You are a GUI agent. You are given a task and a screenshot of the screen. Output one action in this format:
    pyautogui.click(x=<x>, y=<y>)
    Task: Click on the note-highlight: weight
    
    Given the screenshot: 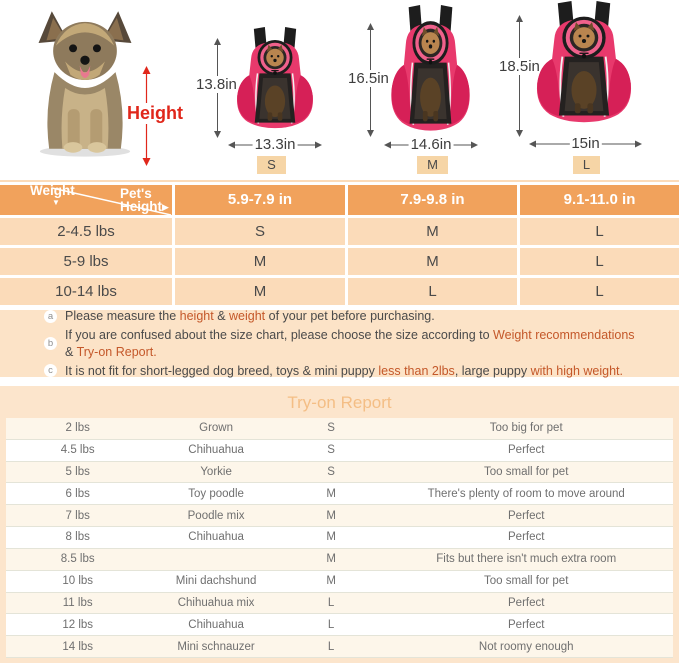 What is the action you would take?
    pyautogui.click(x=247, y=316)
    